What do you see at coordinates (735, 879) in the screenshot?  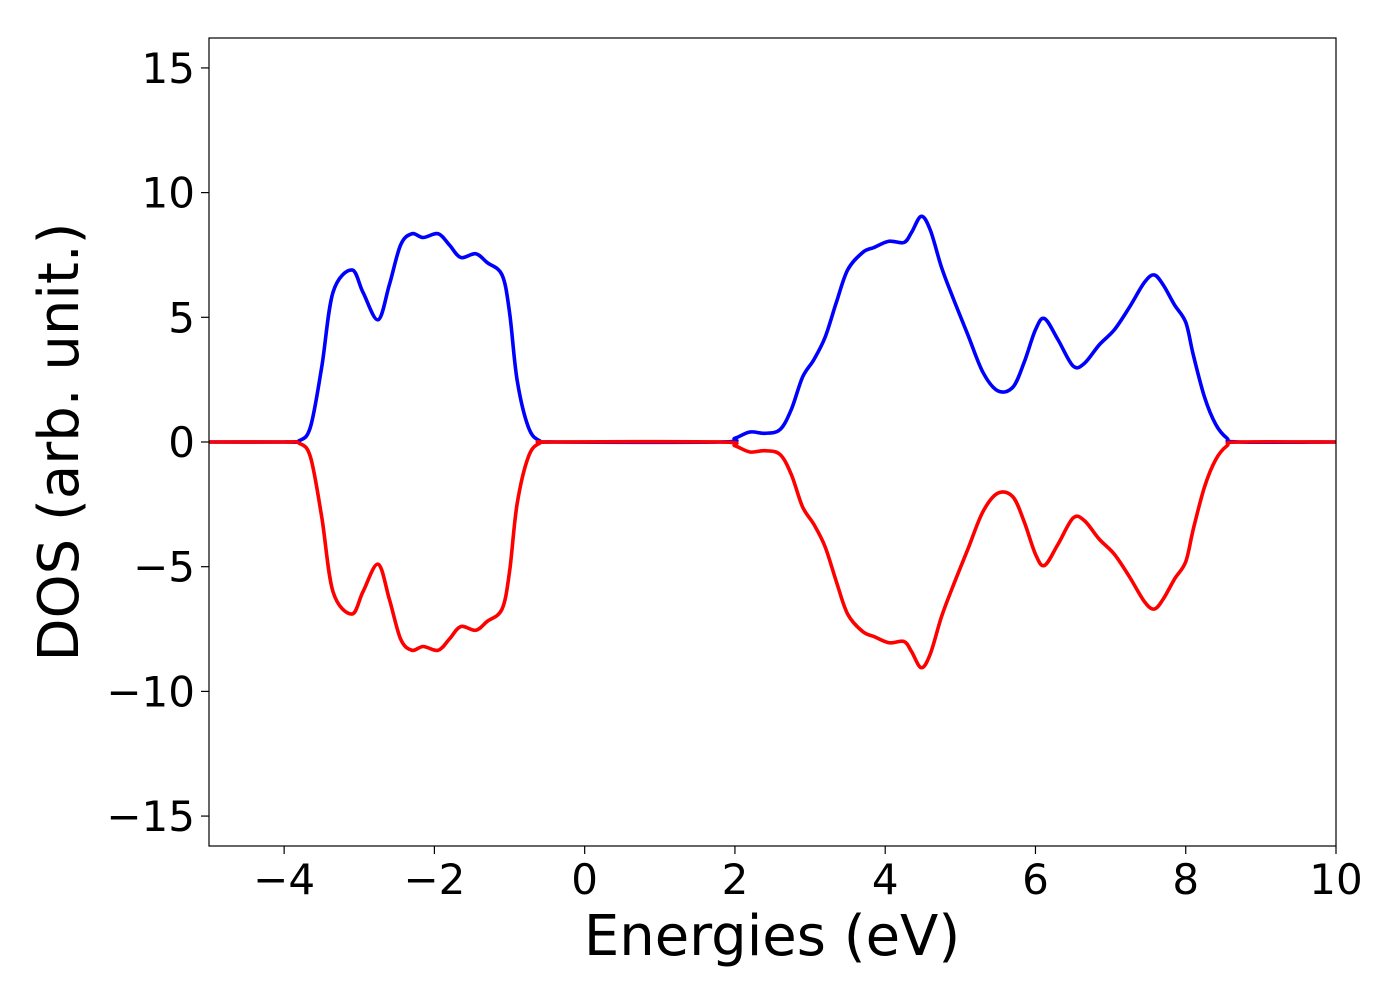 I see `x-tick-label: 2` at bounding box center [735, 879].